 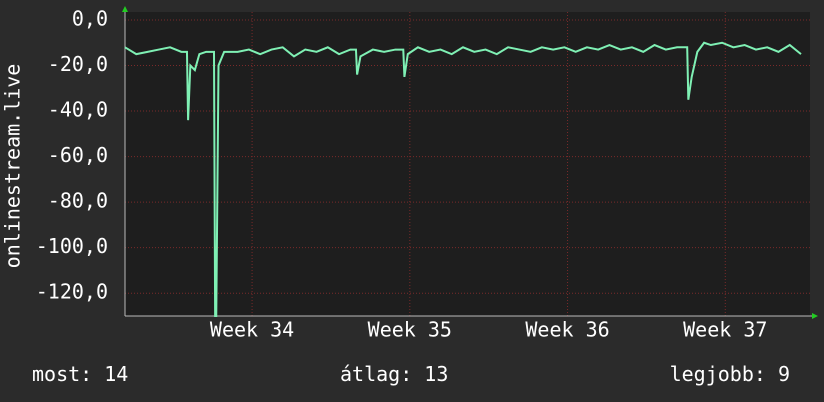 What do you see at coordinates (78, 201) in the screenshot?
I see `y-tick-label: -80,0` at bounding box center [78, 201].